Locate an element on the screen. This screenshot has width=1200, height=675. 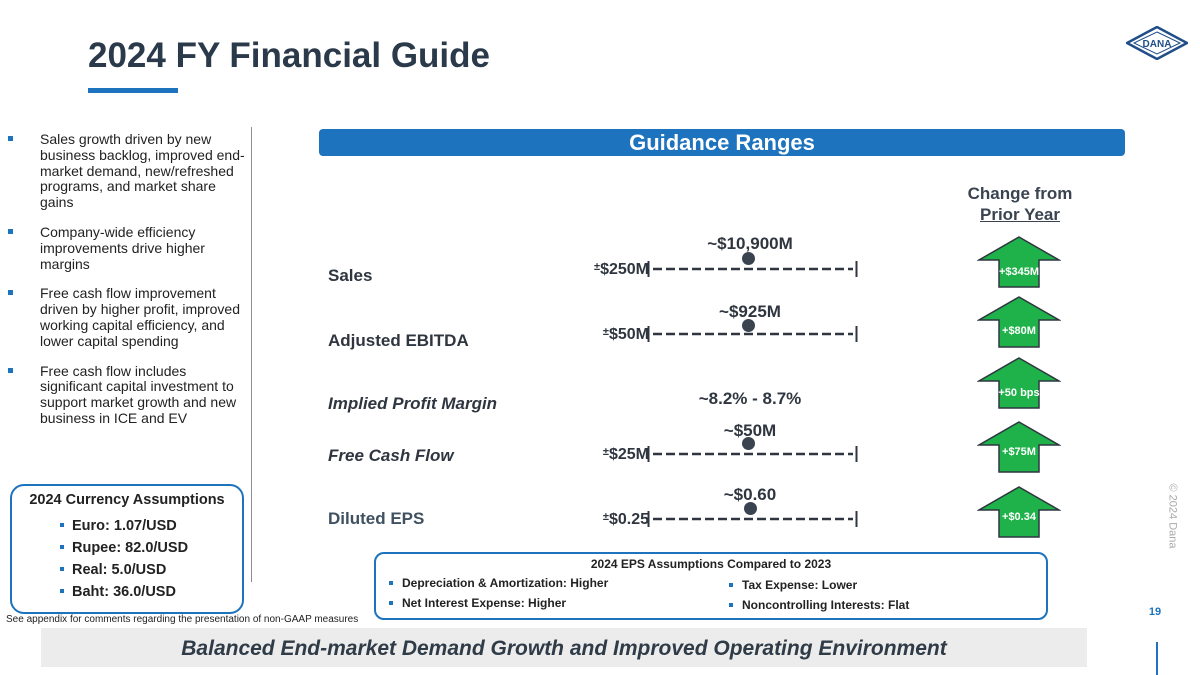
change-from-prior-year-header: Change from Prior Year is located at coordinates (1020, 204).